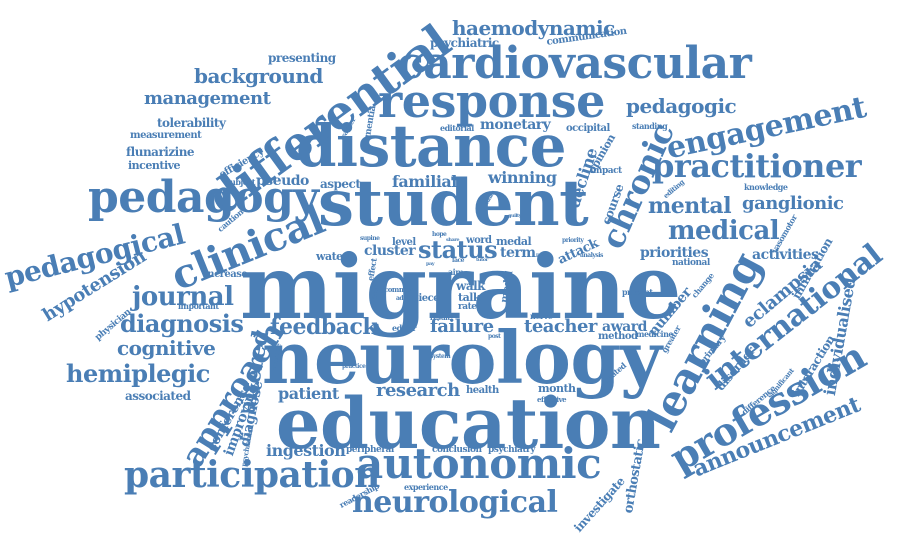  I want to click on word-nerve: nerve, so click(541, 316).